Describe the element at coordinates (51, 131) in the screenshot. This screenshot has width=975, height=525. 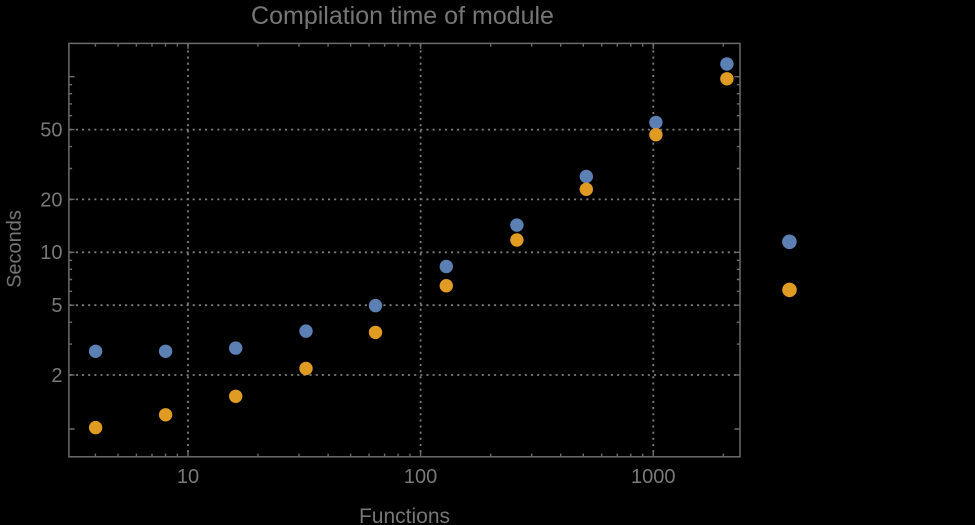
I see `svg-text: 50` at that location.